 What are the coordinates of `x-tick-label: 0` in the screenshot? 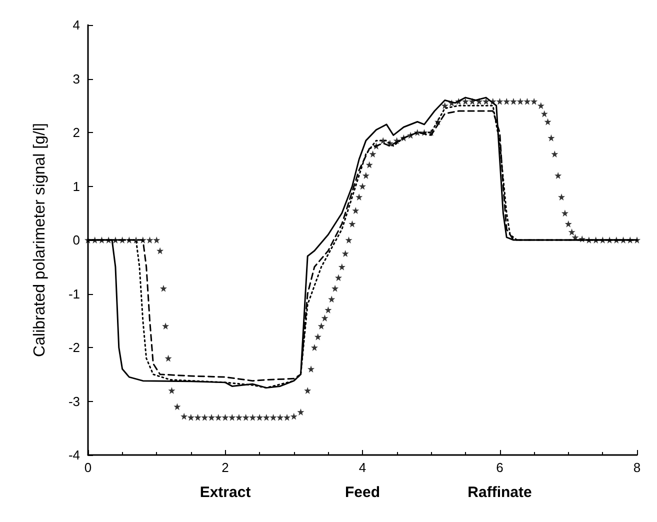 It's located at (88, 467).